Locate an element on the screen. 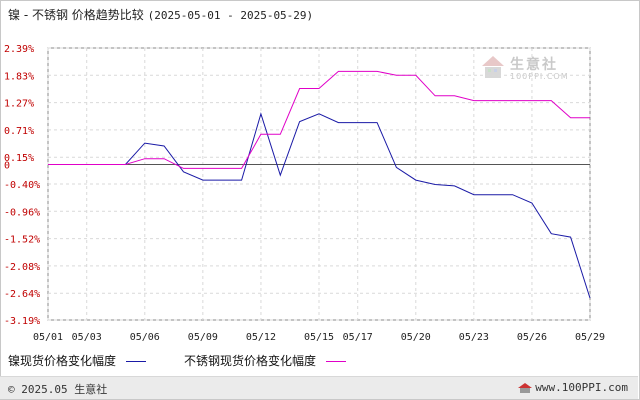 This screenshot has width=640, height=400. watermark-text: 生意社 is located at coordinates (534, 65).